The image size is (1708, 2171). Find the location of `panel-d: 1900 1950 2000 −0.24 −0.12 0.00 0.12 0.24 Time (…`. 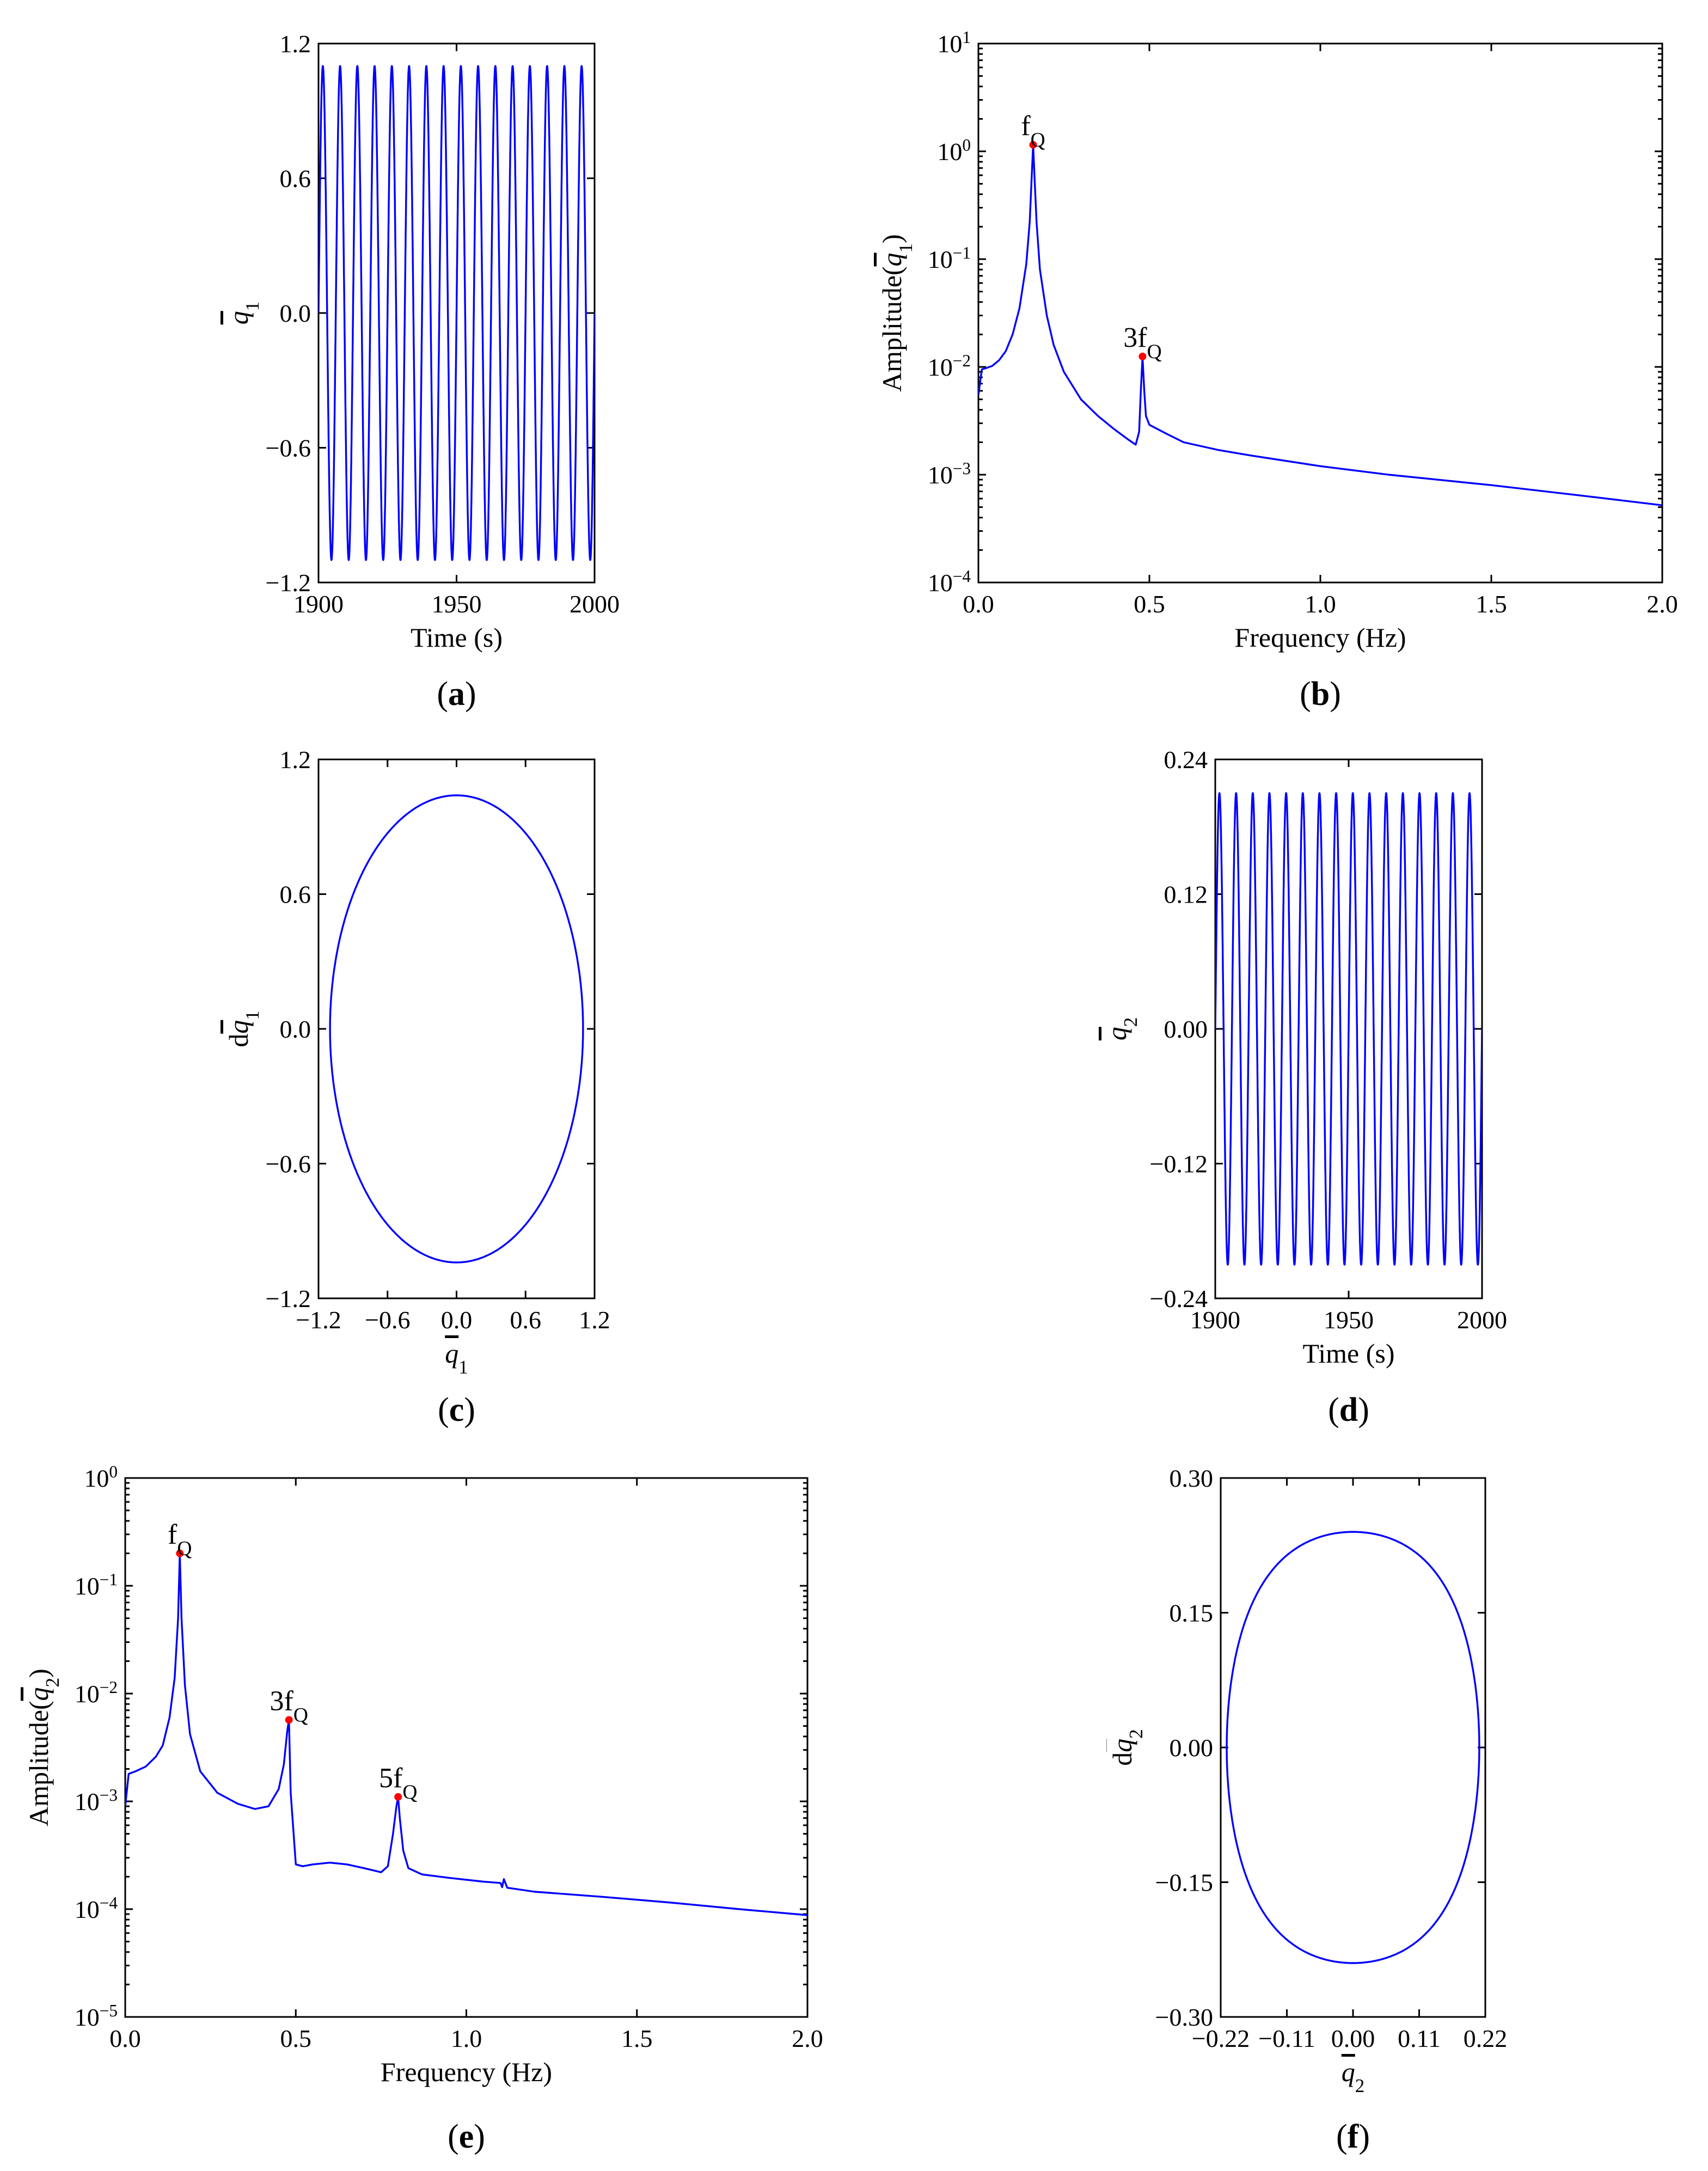

panel-d: 1900 1950 2000 −0.24 −0.12 0.00 0.12 0.24 Time (… is located at coordinates (1304, 1087).